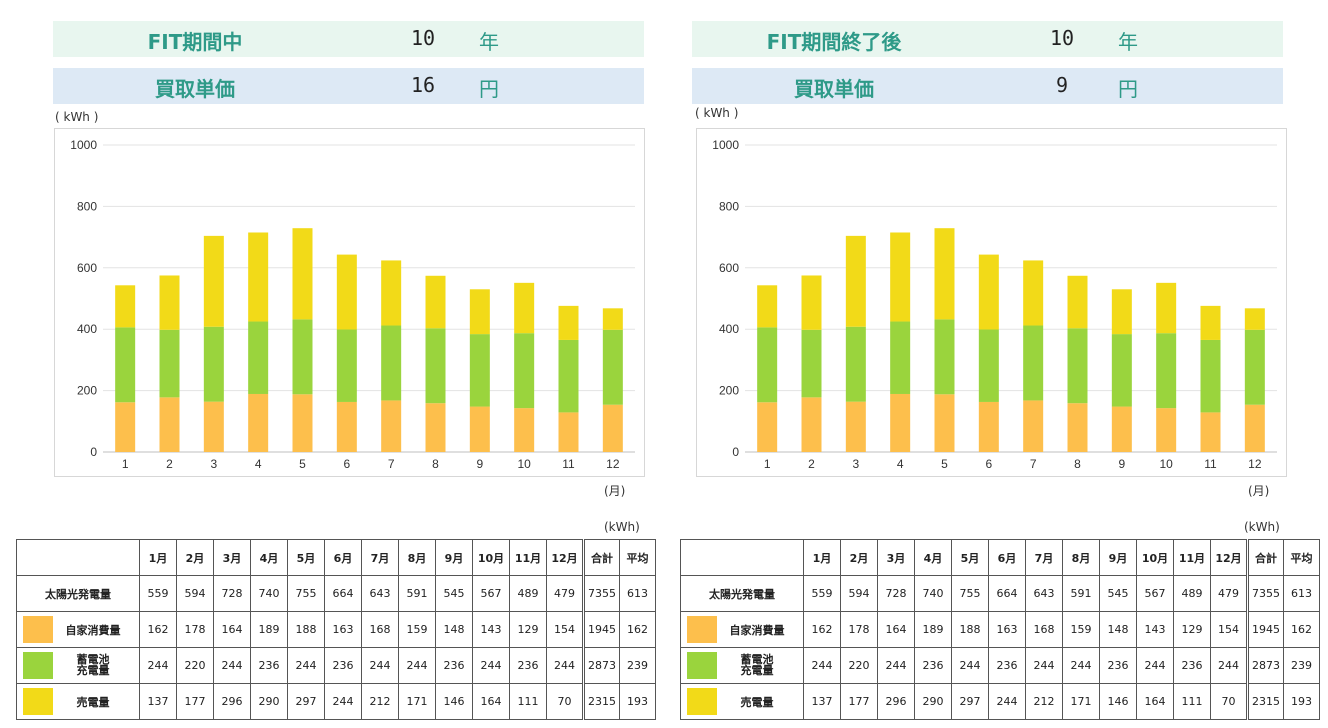  What do you see at coordinates (302, 464) in the screenshot?
I see `x-tick-label: 5` at bounding box center [302, 464].